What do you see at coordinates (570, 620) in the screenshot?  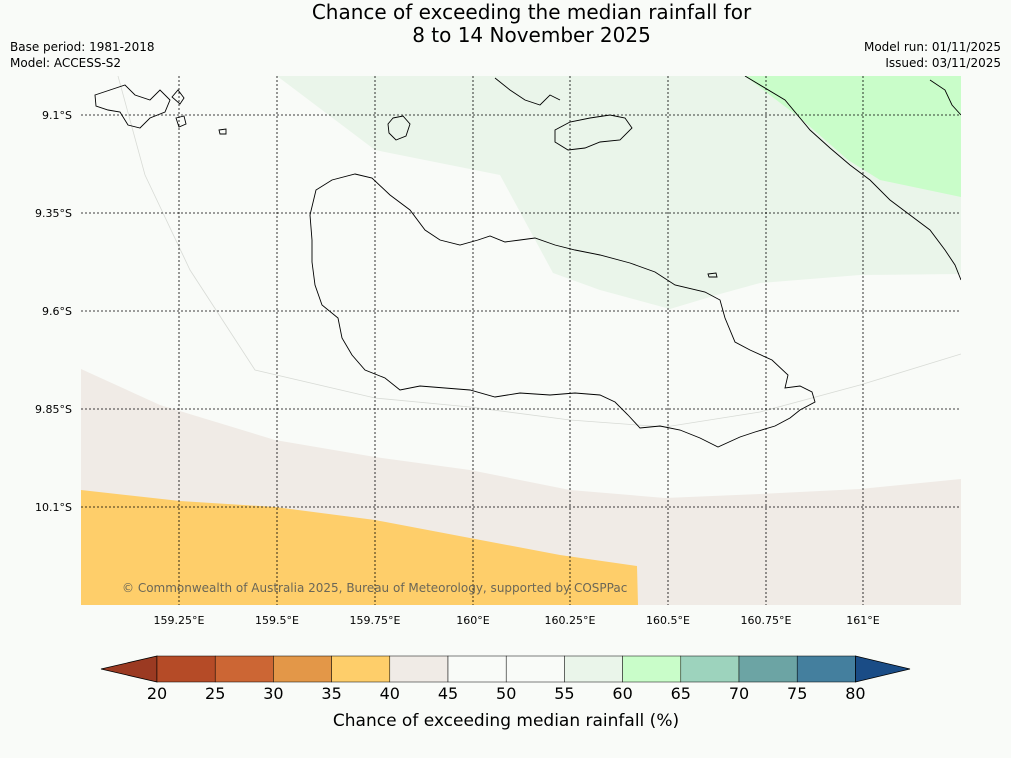 I see `lon-label: 160.25°E` at bounding box center [570, 620].